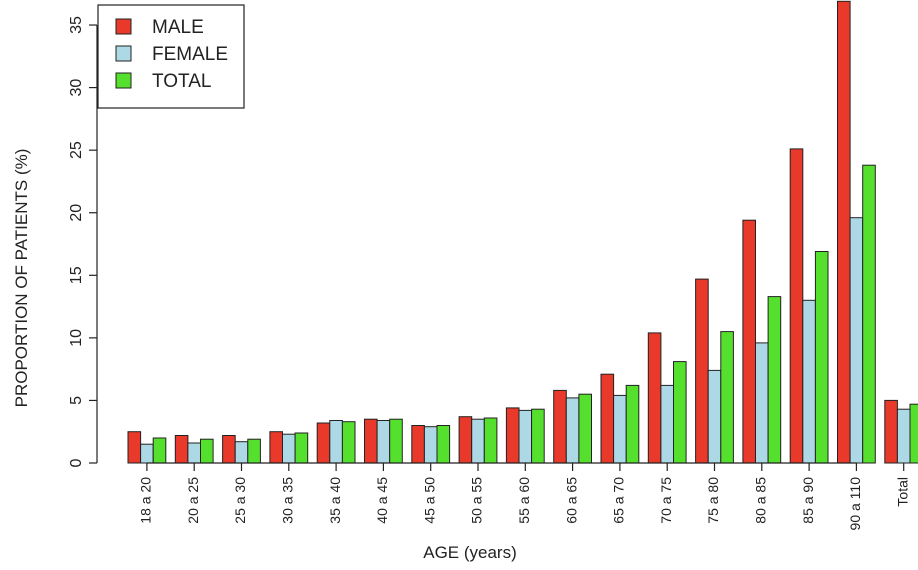 The width and height of the screenshot is (918, 570). What do you see at coordinates (761, 500) in the screenshot?
I see `x-tick-label-13: 80 a 85` at bounding box center [761, 500].